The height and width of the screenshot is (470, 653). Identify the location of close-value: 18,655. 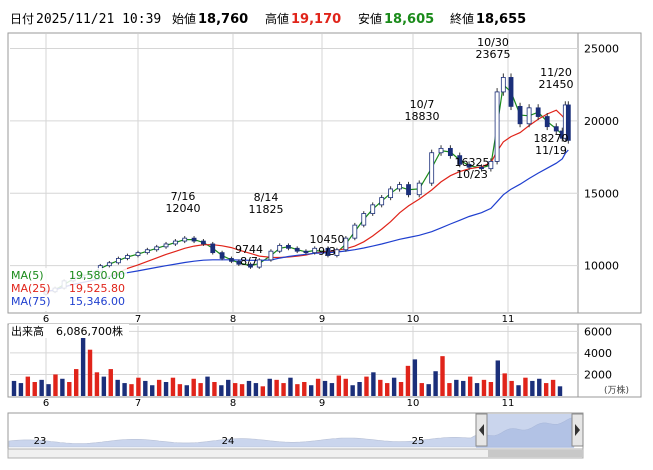
(501, 19).